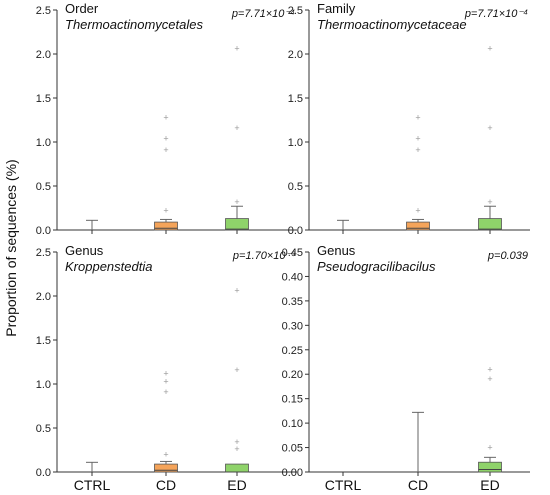  Describe the element at coordinates (82, 8) in the screenshot. I see `panel-rank-label: Order` at that location.